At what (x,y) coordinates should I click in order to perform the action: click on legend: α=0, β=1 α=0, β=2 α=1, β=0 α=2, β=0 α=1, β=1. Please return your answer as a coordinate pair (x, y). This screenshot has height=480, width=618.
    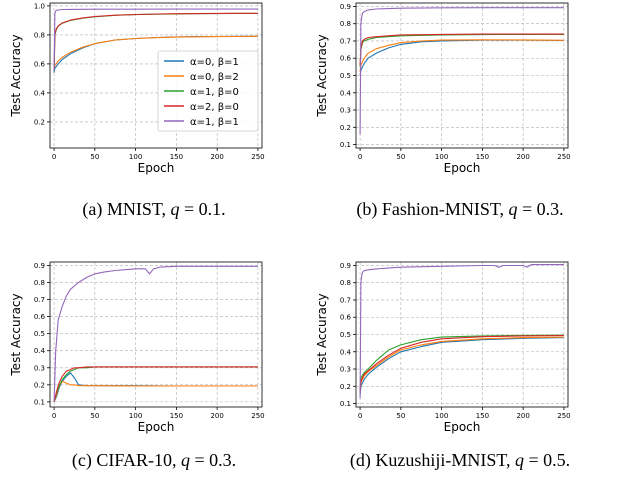
    Looking at the image, I should click on (208, 91).